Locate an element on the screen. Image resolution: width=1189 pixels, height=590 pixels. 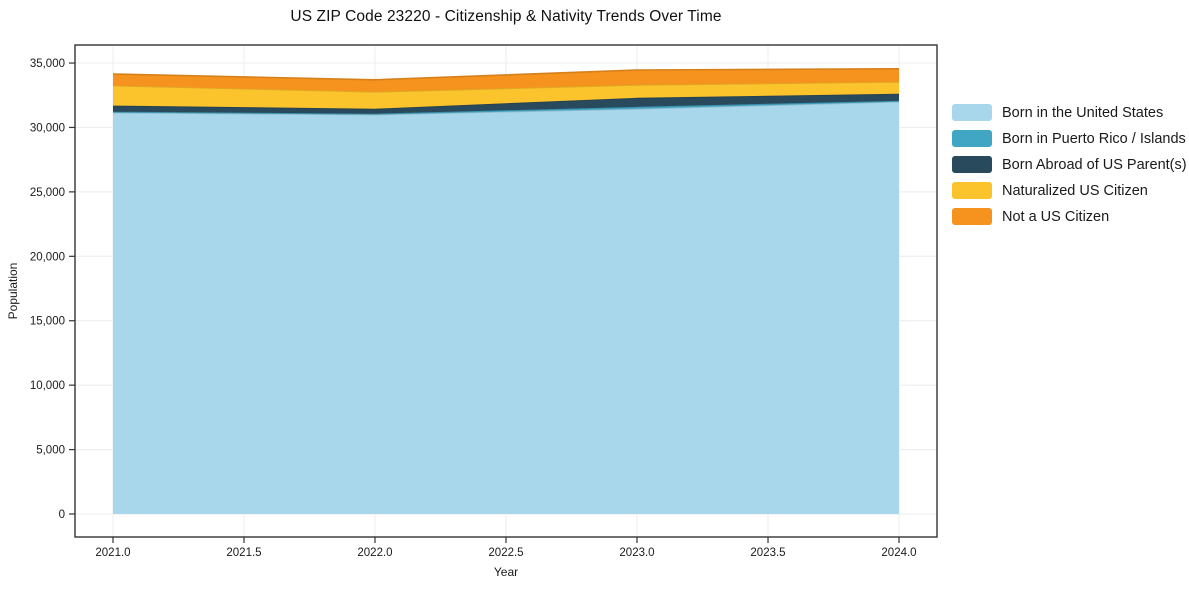
x-tick-label: 2021.0 is located at coordinates (112, 553).